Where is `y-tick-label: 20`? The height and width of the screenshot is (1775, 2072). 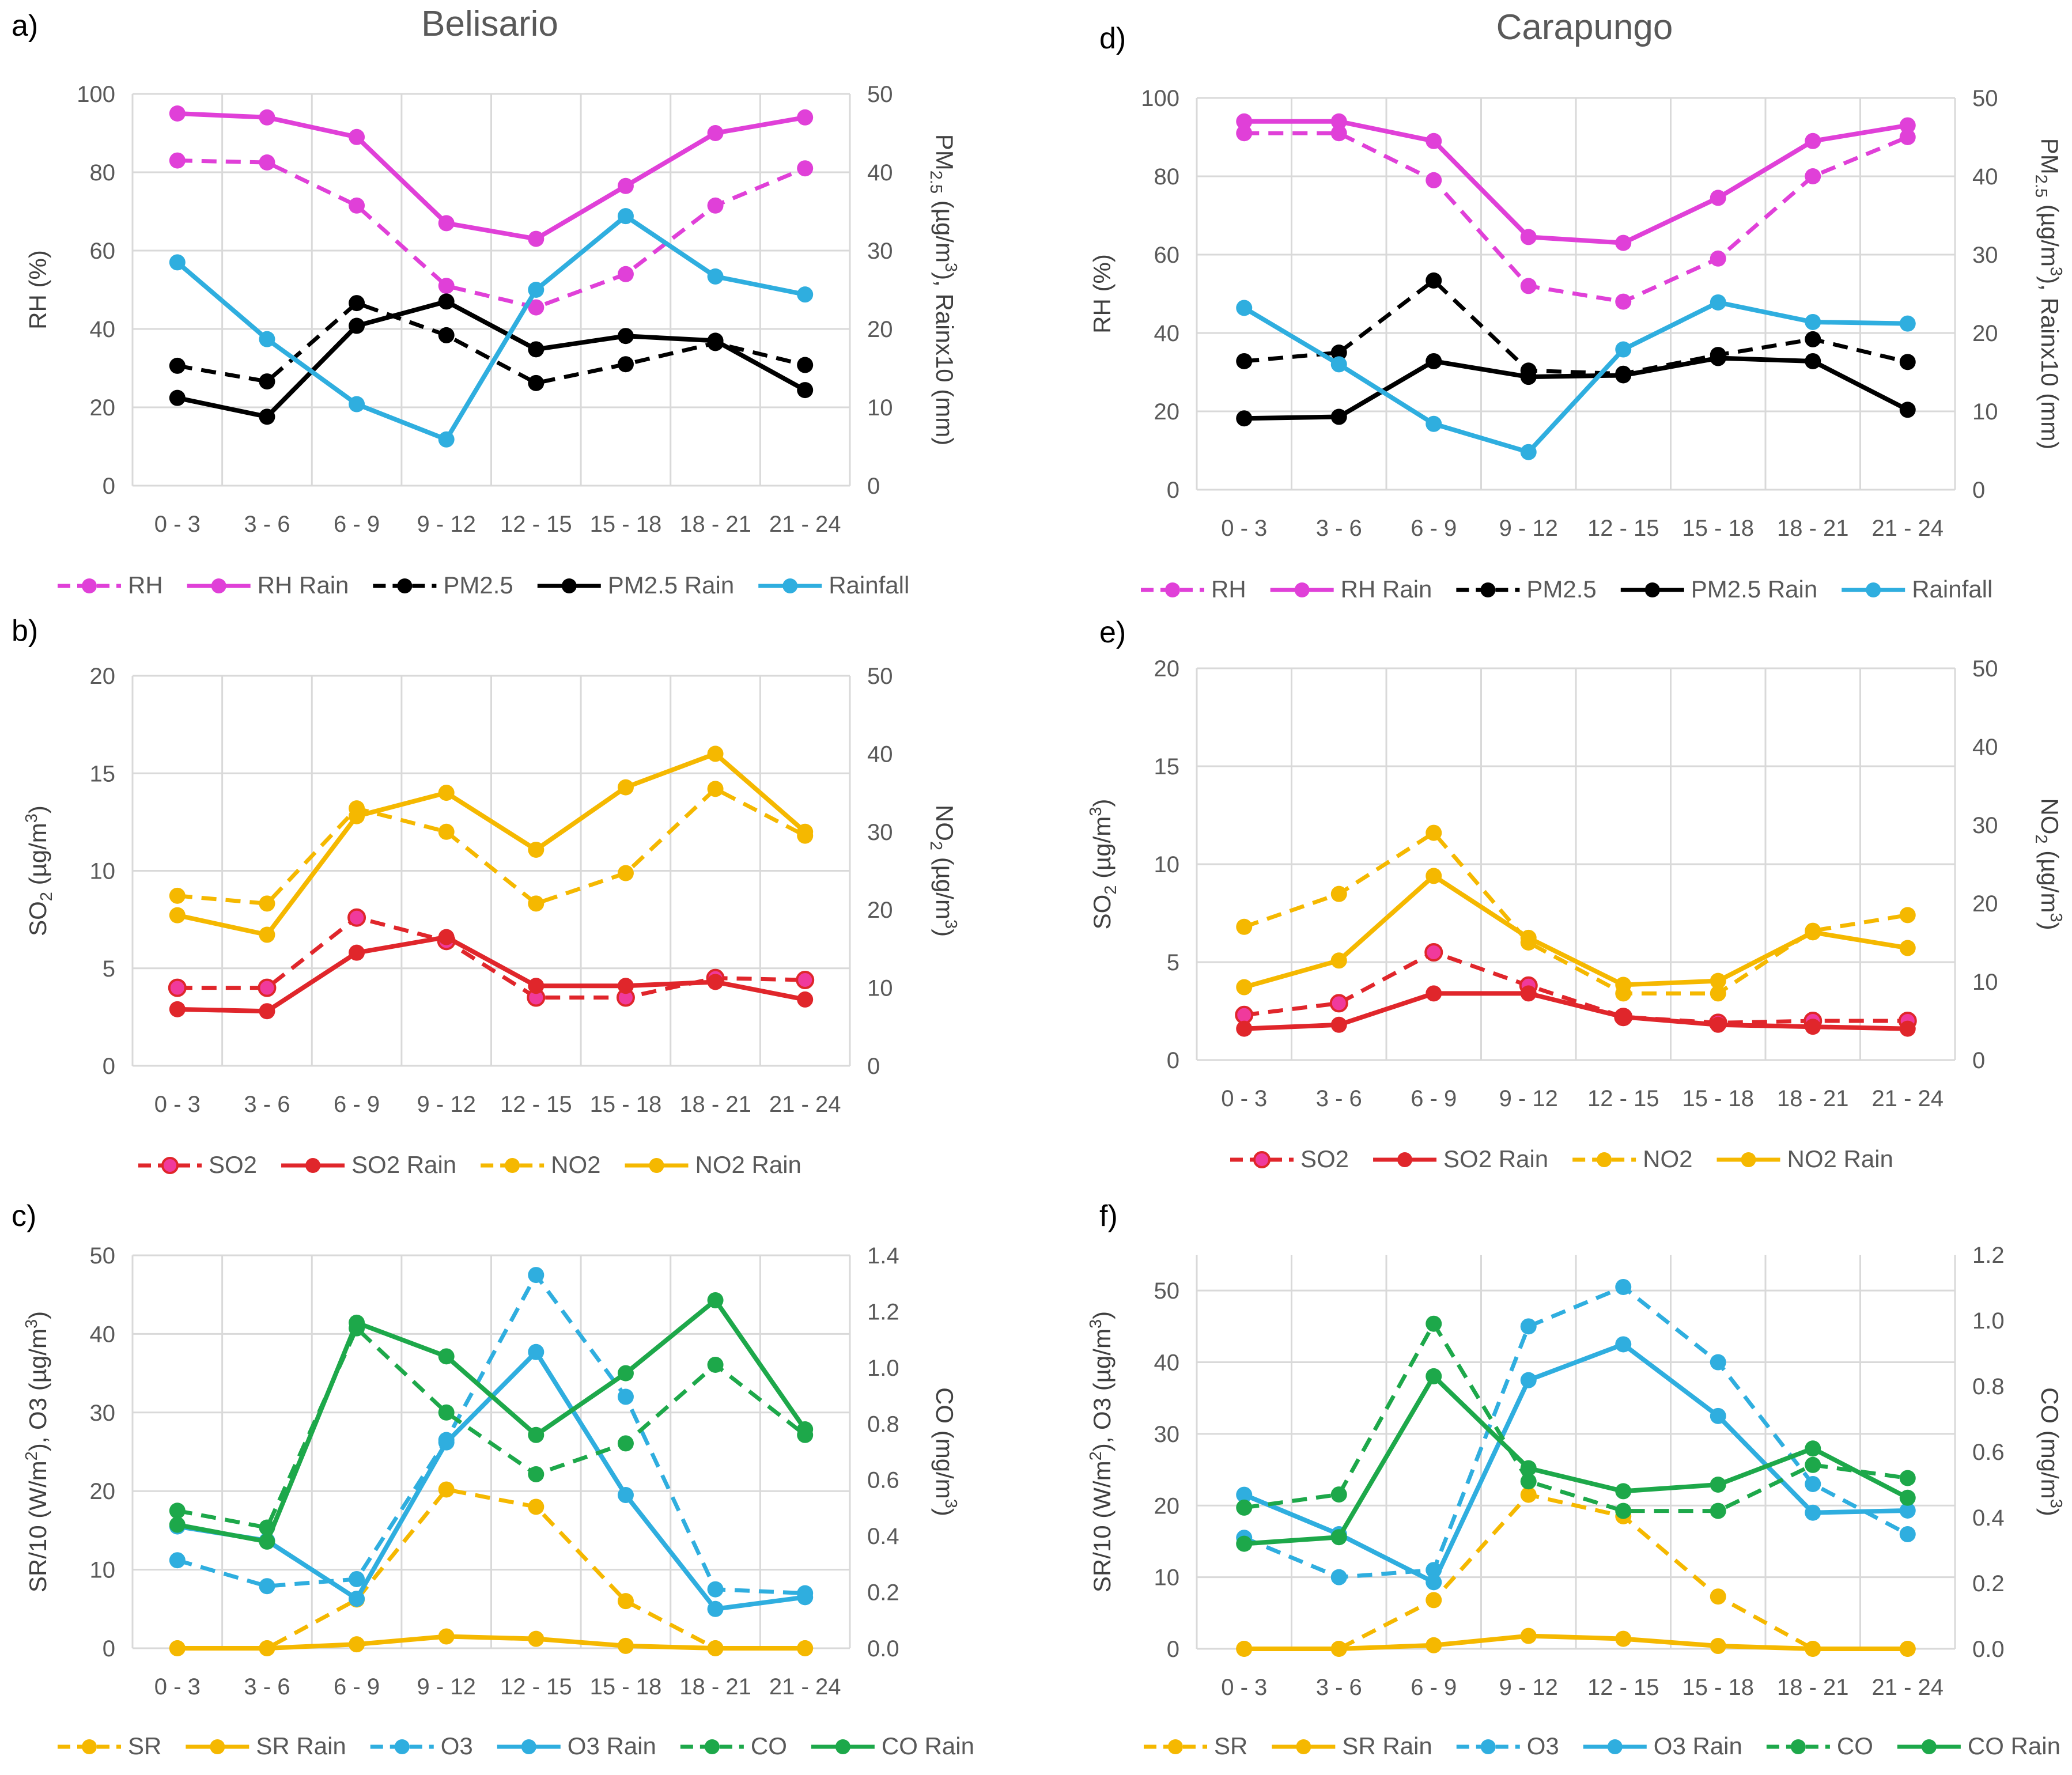
y-tick-label: 20 is located at coordinates (1167, 669).